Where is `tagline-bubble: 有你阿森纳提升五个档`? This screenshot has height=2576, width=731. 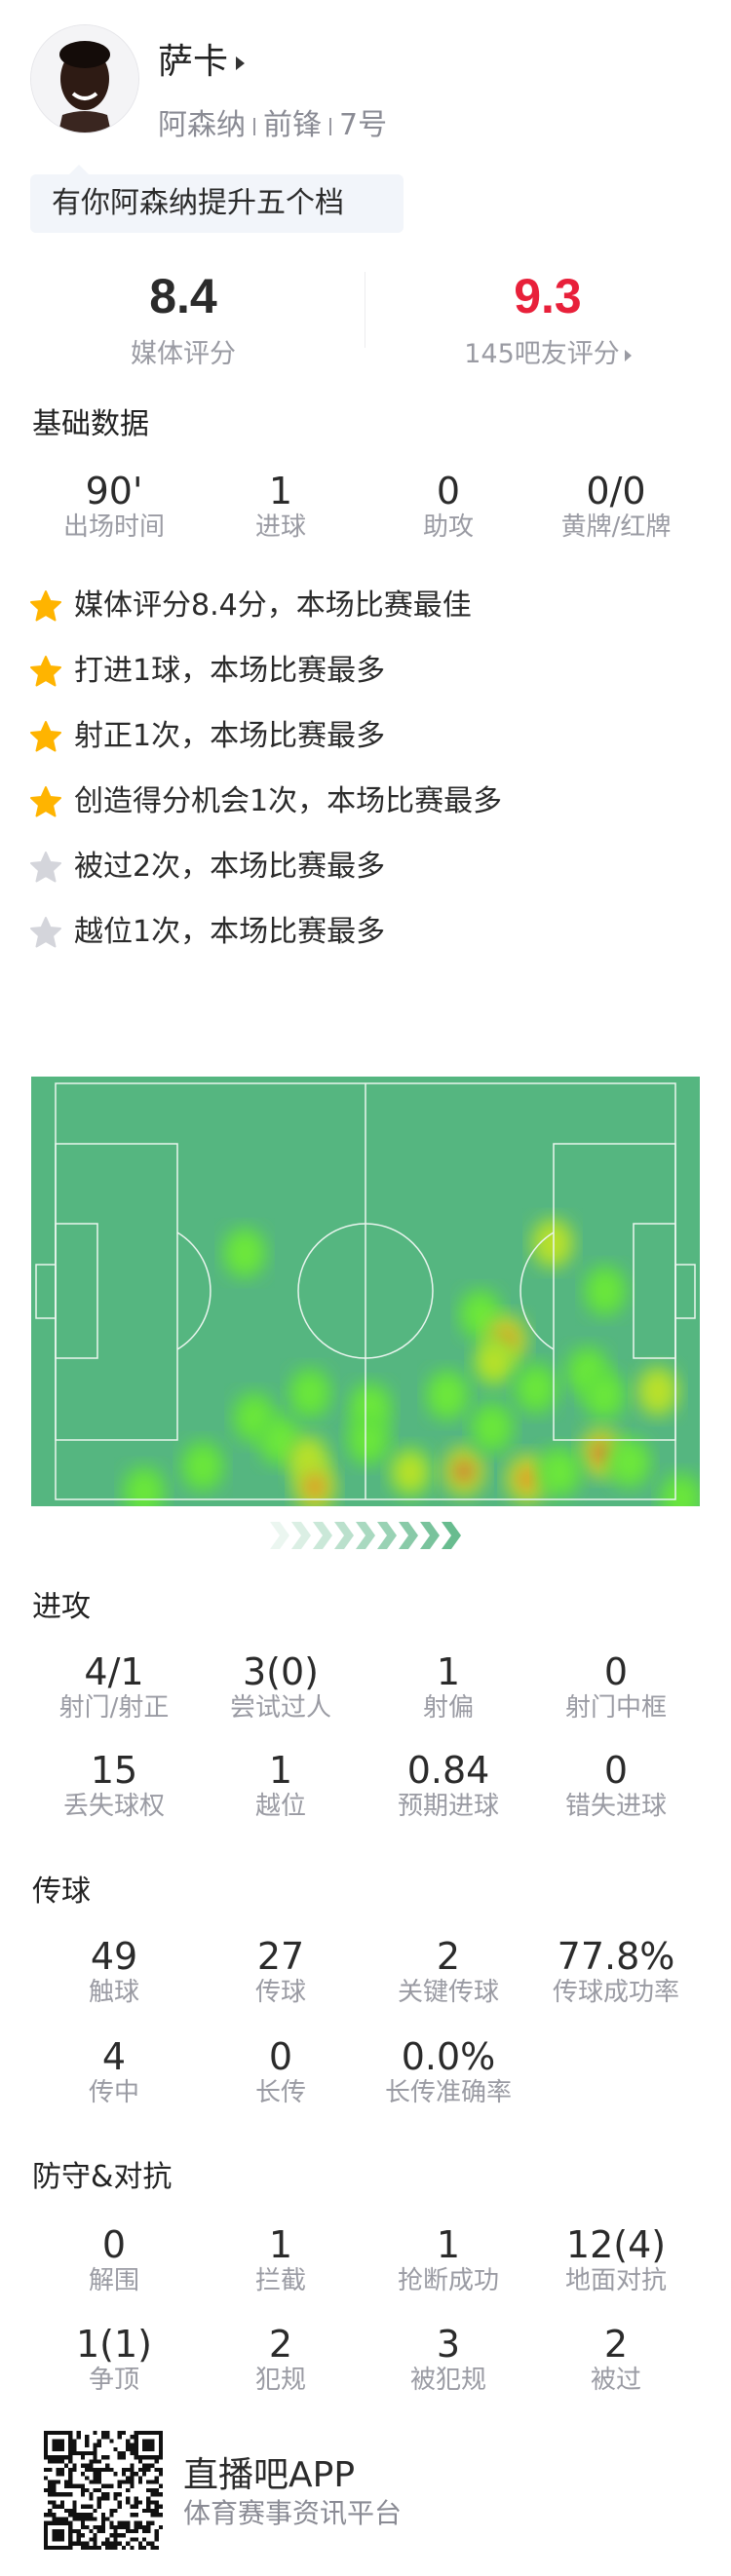 tagline-bubble: 有你阿森纳提升五个档 is located at coordinates (217, 199).